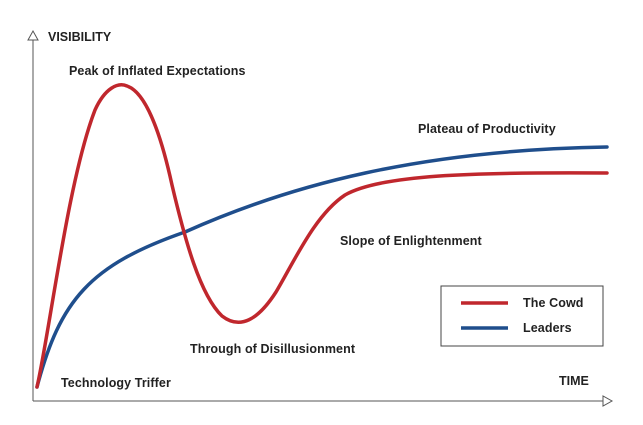 The image size is (643, 425). What do you see at coordinates (80, 37) in the screenshot?
I see `y-axis-label: VISIBILITY` at bounding box center [80, 37].